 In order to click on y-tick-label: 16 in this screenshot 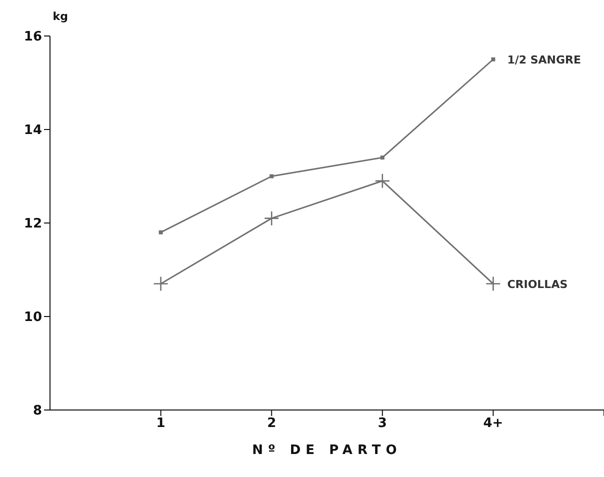, I will do `click(33, 37)`.